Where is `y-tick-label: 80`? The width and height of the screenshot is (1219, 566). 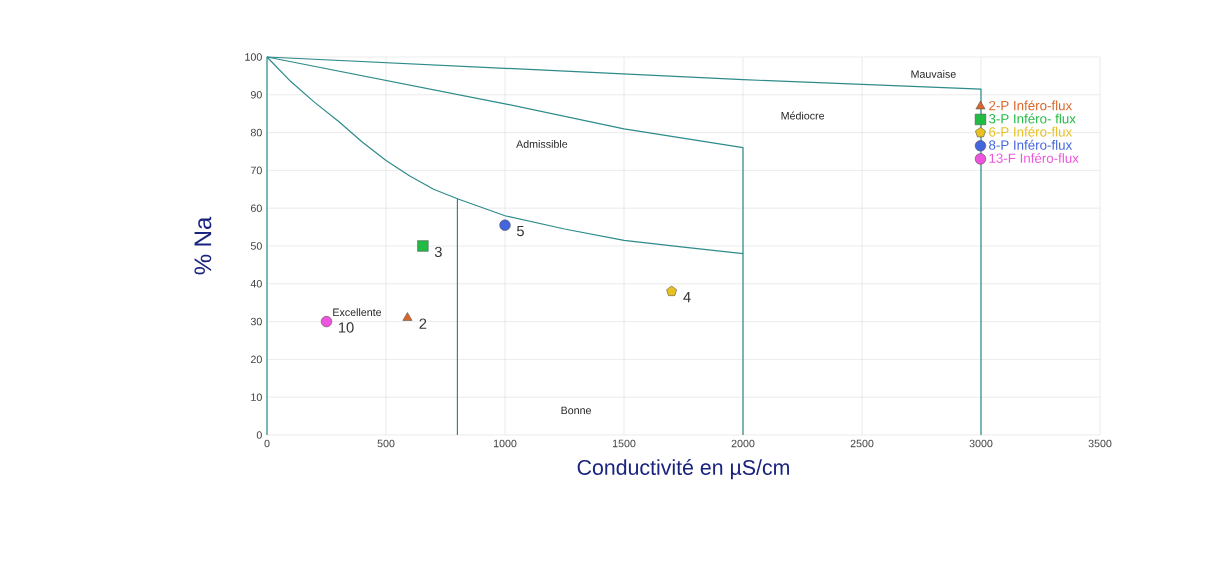
y-tick-label: 80 is located at coordinates (256, 132).